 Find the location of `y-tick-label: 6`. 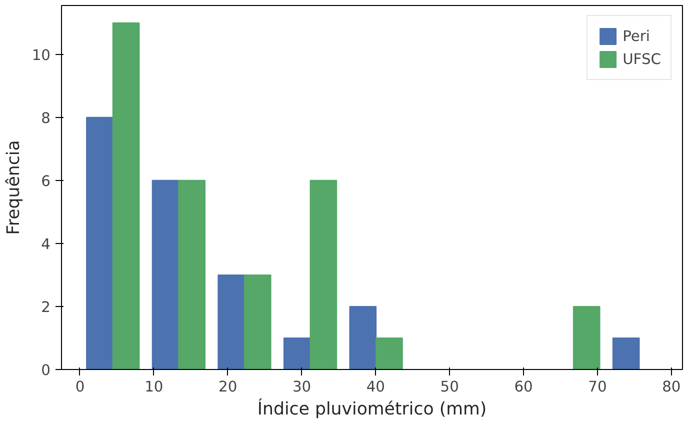

y-tick-label: 6 is located at coordinates (46, 181).